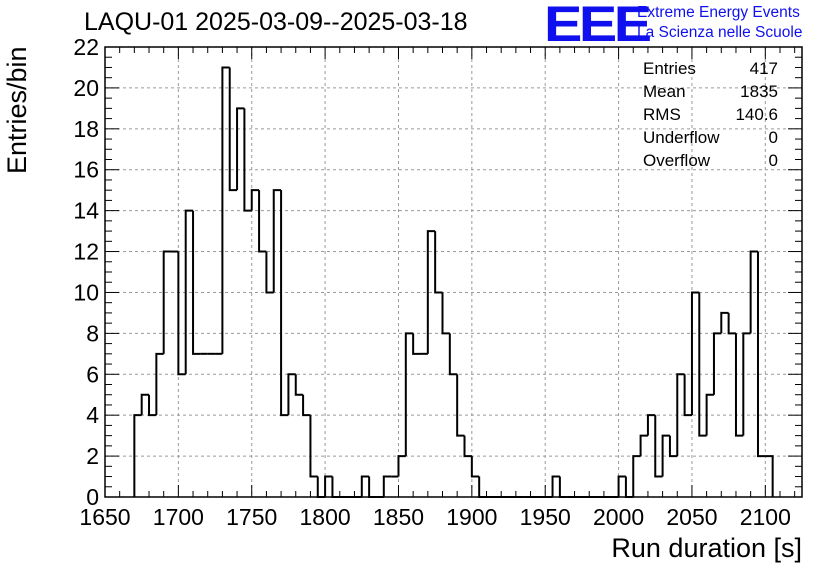 The height and width of the screenshot is (572, 836). I want to click on x-tick-label: 1700, so click(178, 517).